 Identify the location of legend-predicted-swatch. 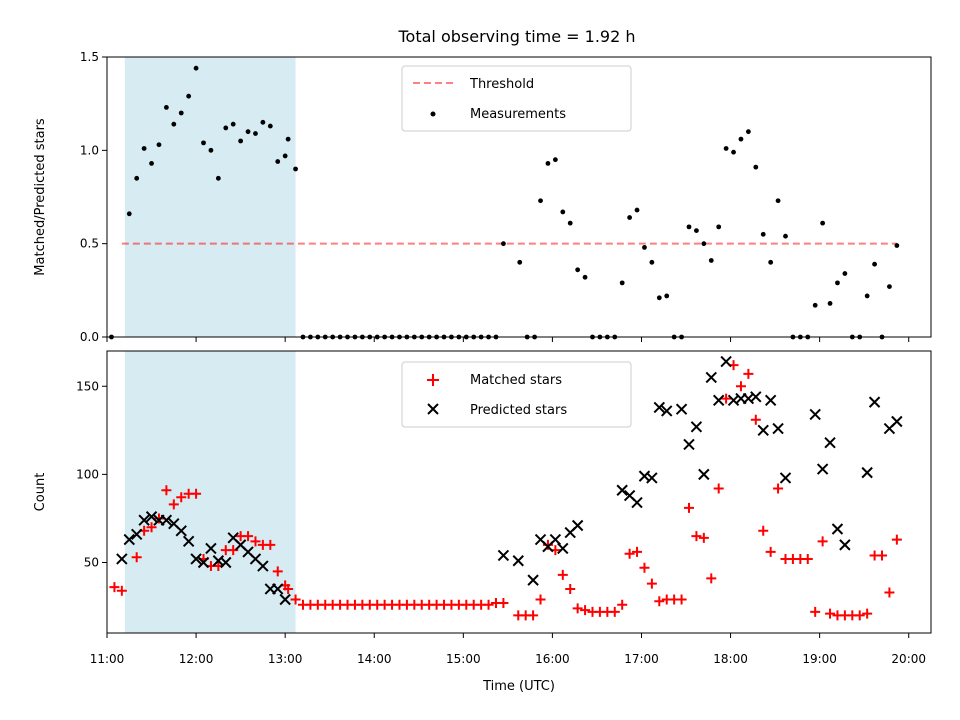
(433, 409).